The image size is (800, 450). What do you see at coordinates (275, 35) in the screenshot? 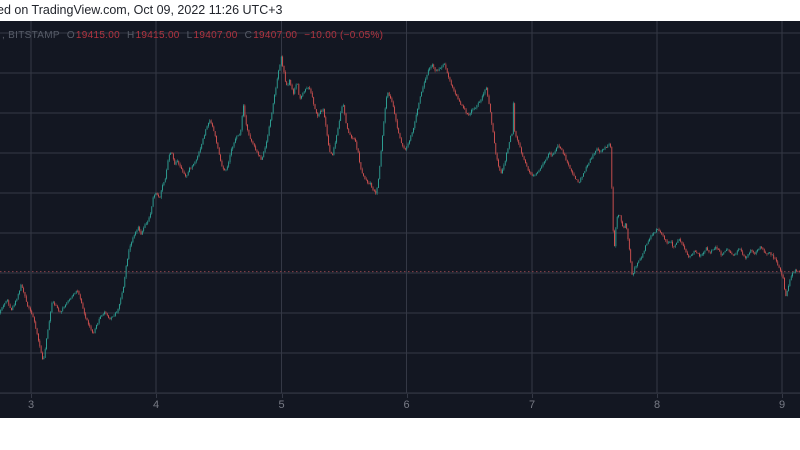
I see `close-value: 19407.00` at bounding box center [275, 35].